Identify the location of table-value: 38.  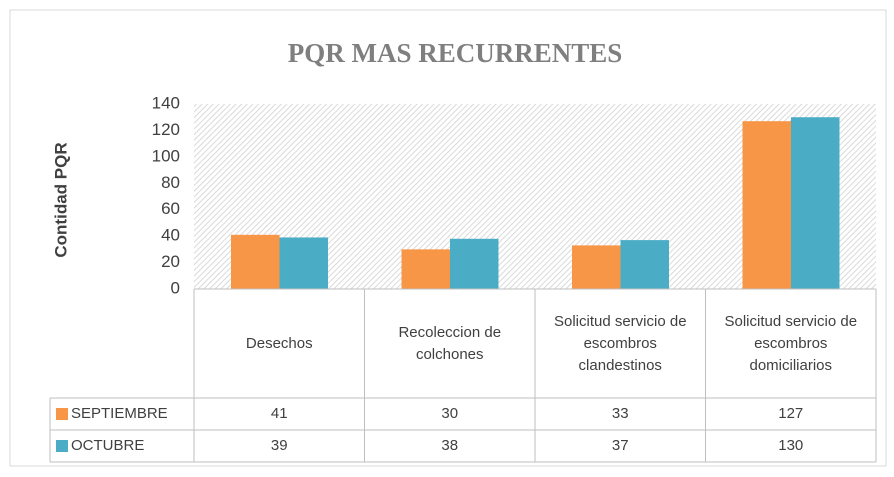
(449, 445).